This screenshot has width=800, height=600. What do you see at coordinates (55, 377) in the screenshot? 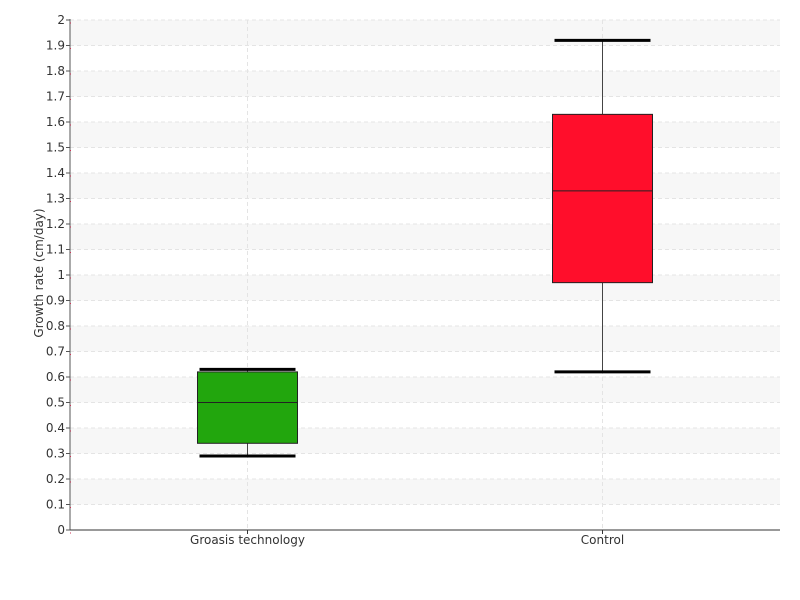
I see `y-tick-label: 0.6` at bounding box center [55, 377].